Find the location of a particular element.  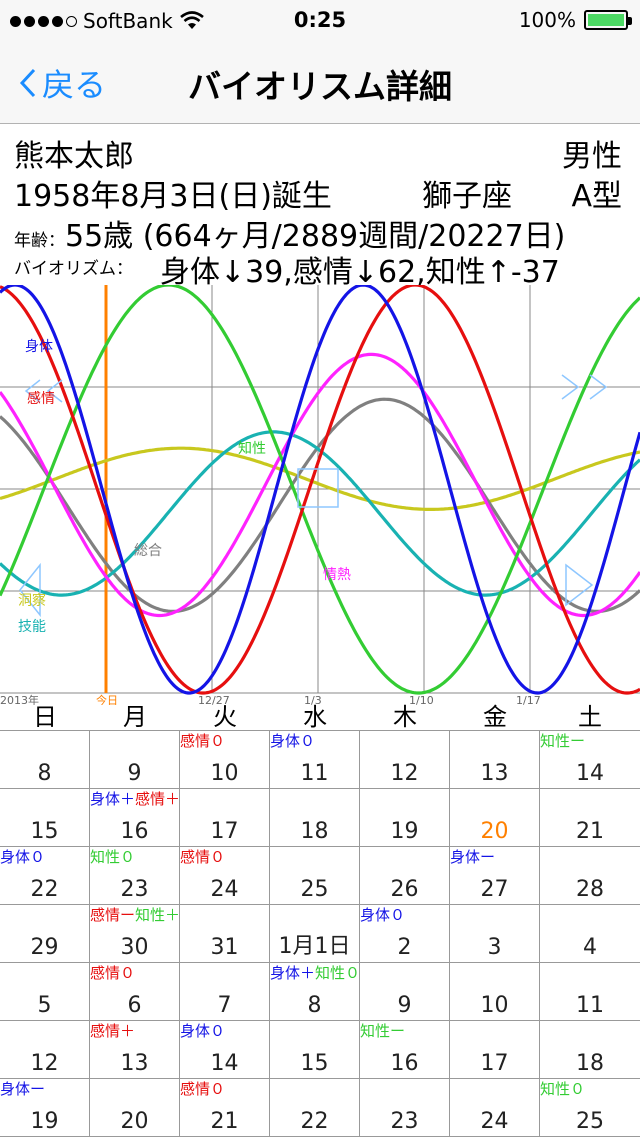

calendar-day: 7 is located at coordinates (225, 992).